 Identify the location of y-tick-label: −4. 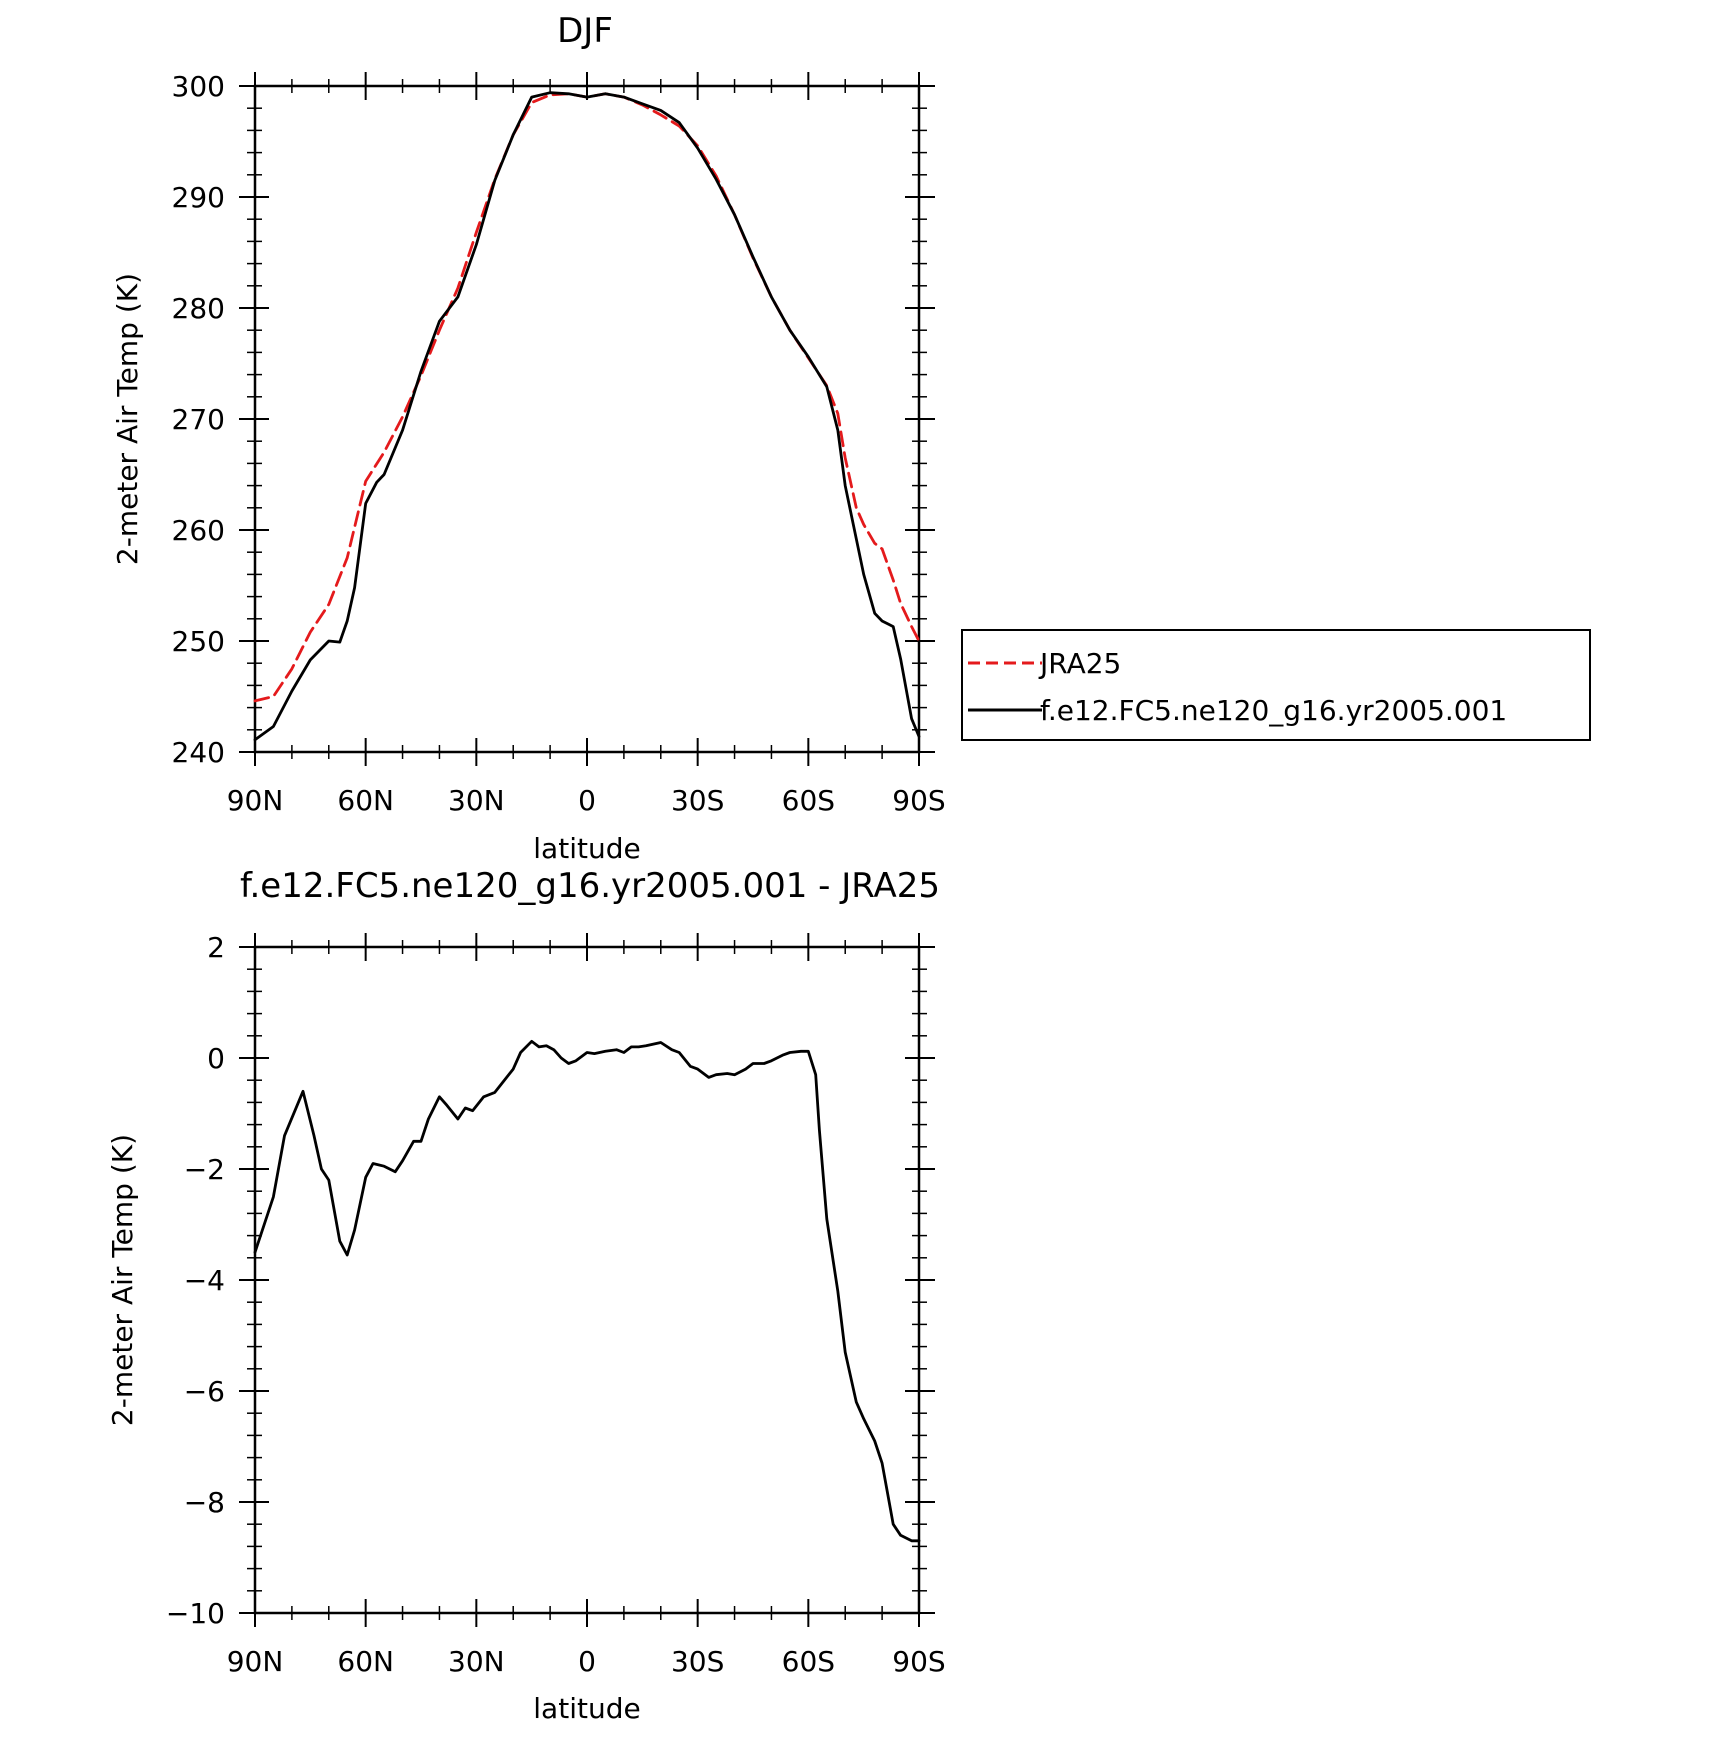
(204, 1280).